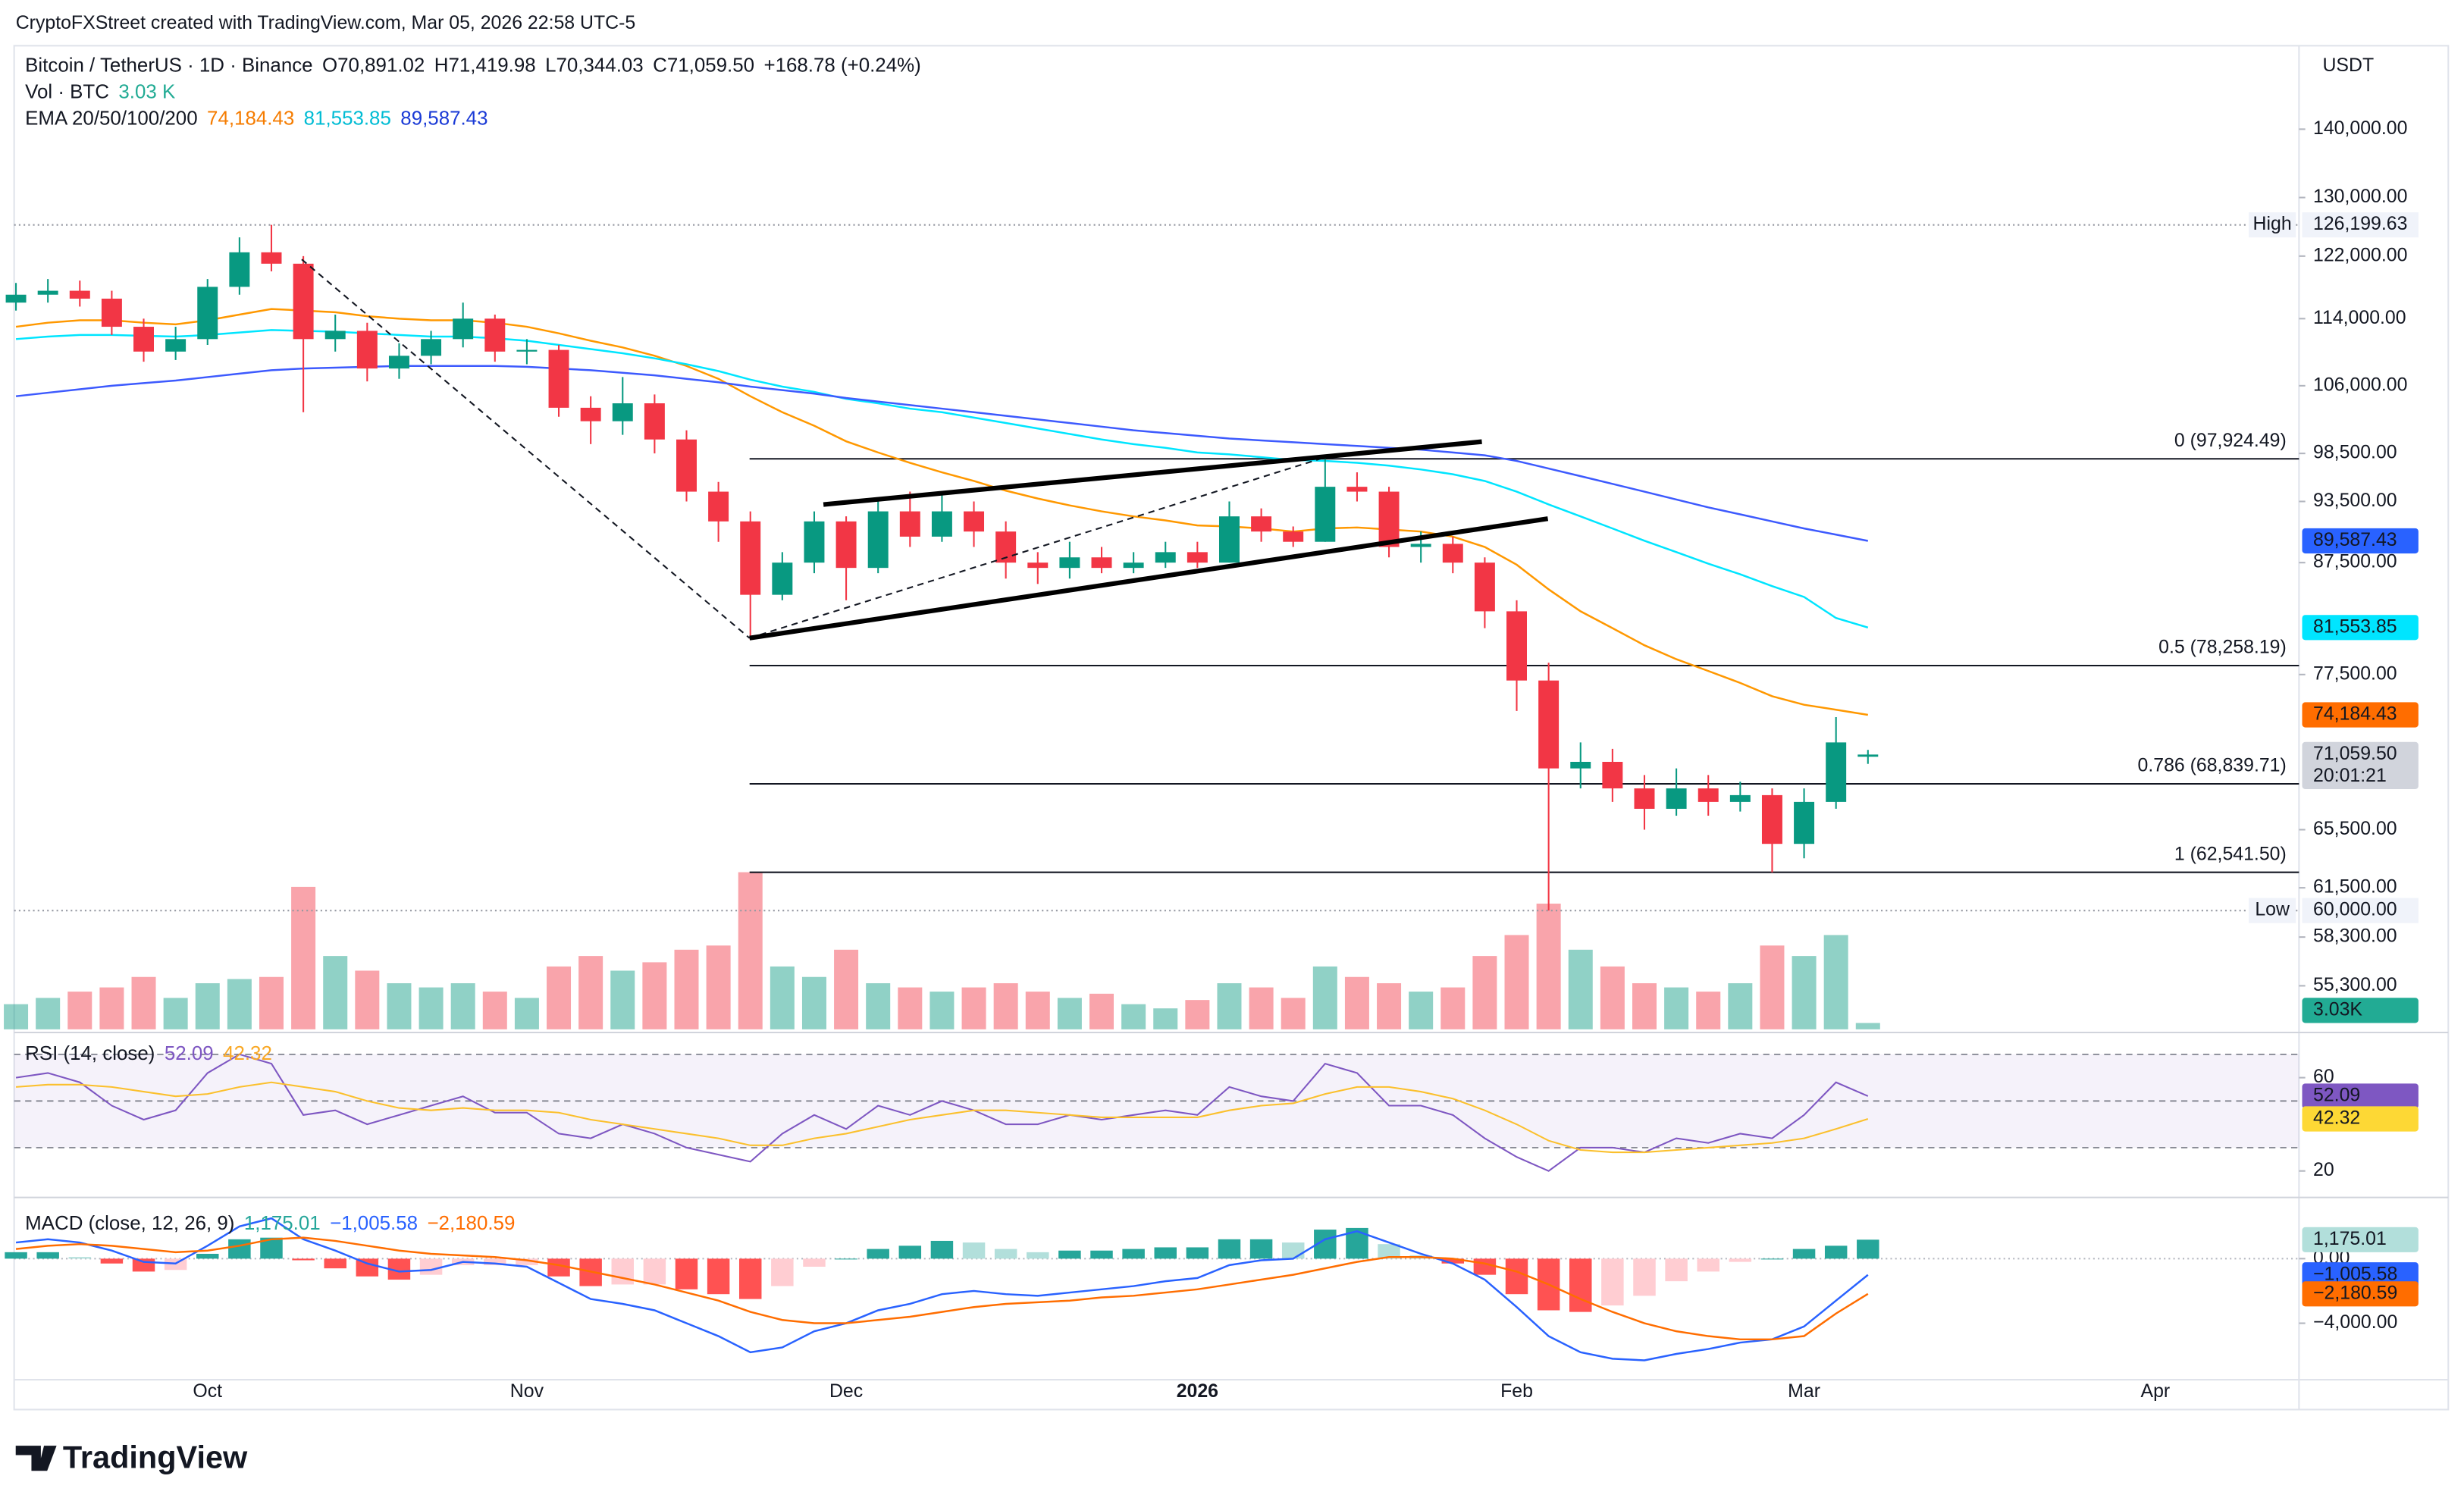 Image resolution: width=2464 pixels, height=1504 pixels. Describe the element at coordinates (129, 1223) in the screenshot. I see `macd-title: MACD (close, 12, 26, 9)` at that location.